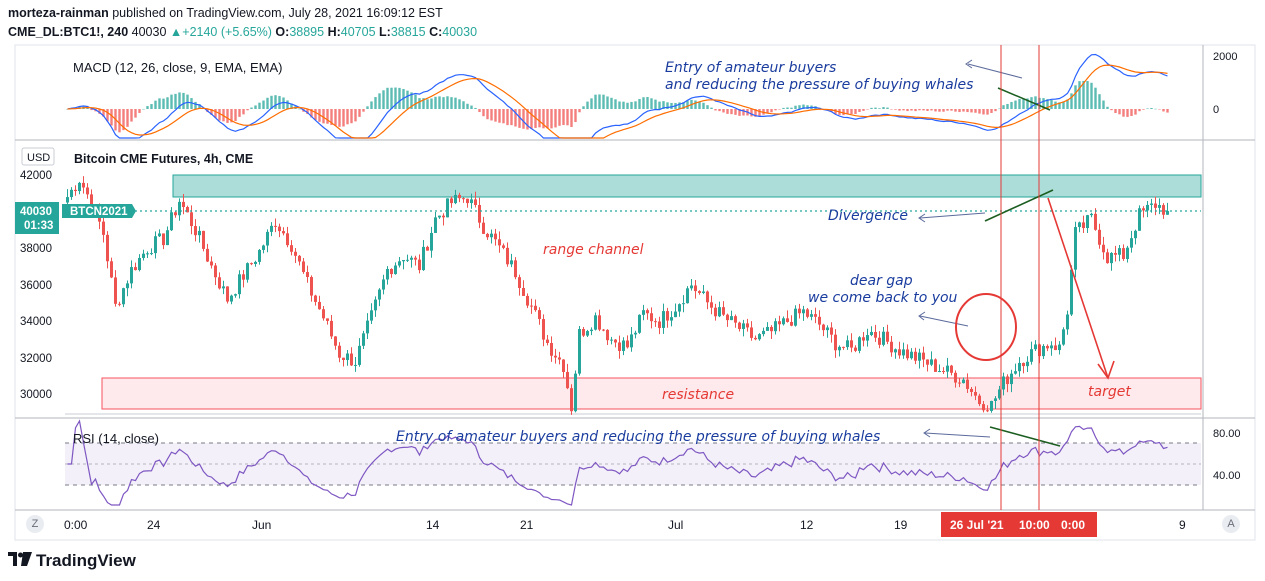  I want to click on price-divergence-line, so click(1019, 205).